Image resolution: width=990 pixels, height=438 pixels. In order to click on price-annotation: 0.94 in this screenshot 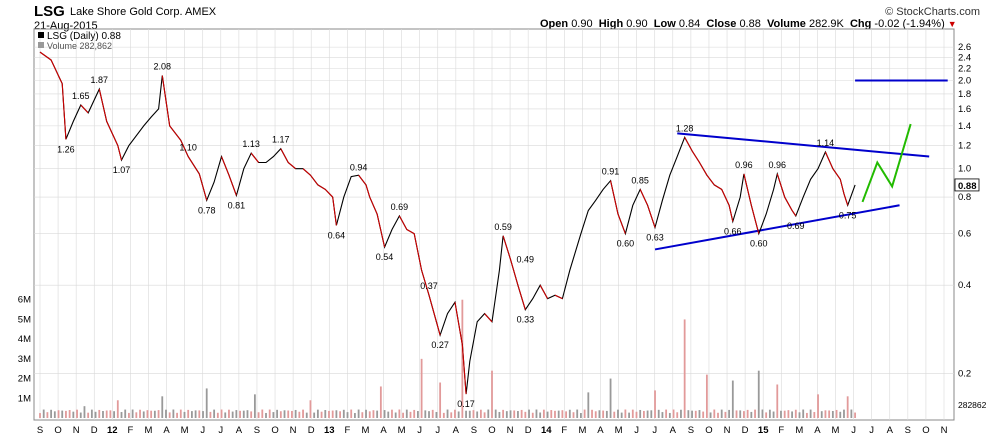, I will do `click(359, 168)`.